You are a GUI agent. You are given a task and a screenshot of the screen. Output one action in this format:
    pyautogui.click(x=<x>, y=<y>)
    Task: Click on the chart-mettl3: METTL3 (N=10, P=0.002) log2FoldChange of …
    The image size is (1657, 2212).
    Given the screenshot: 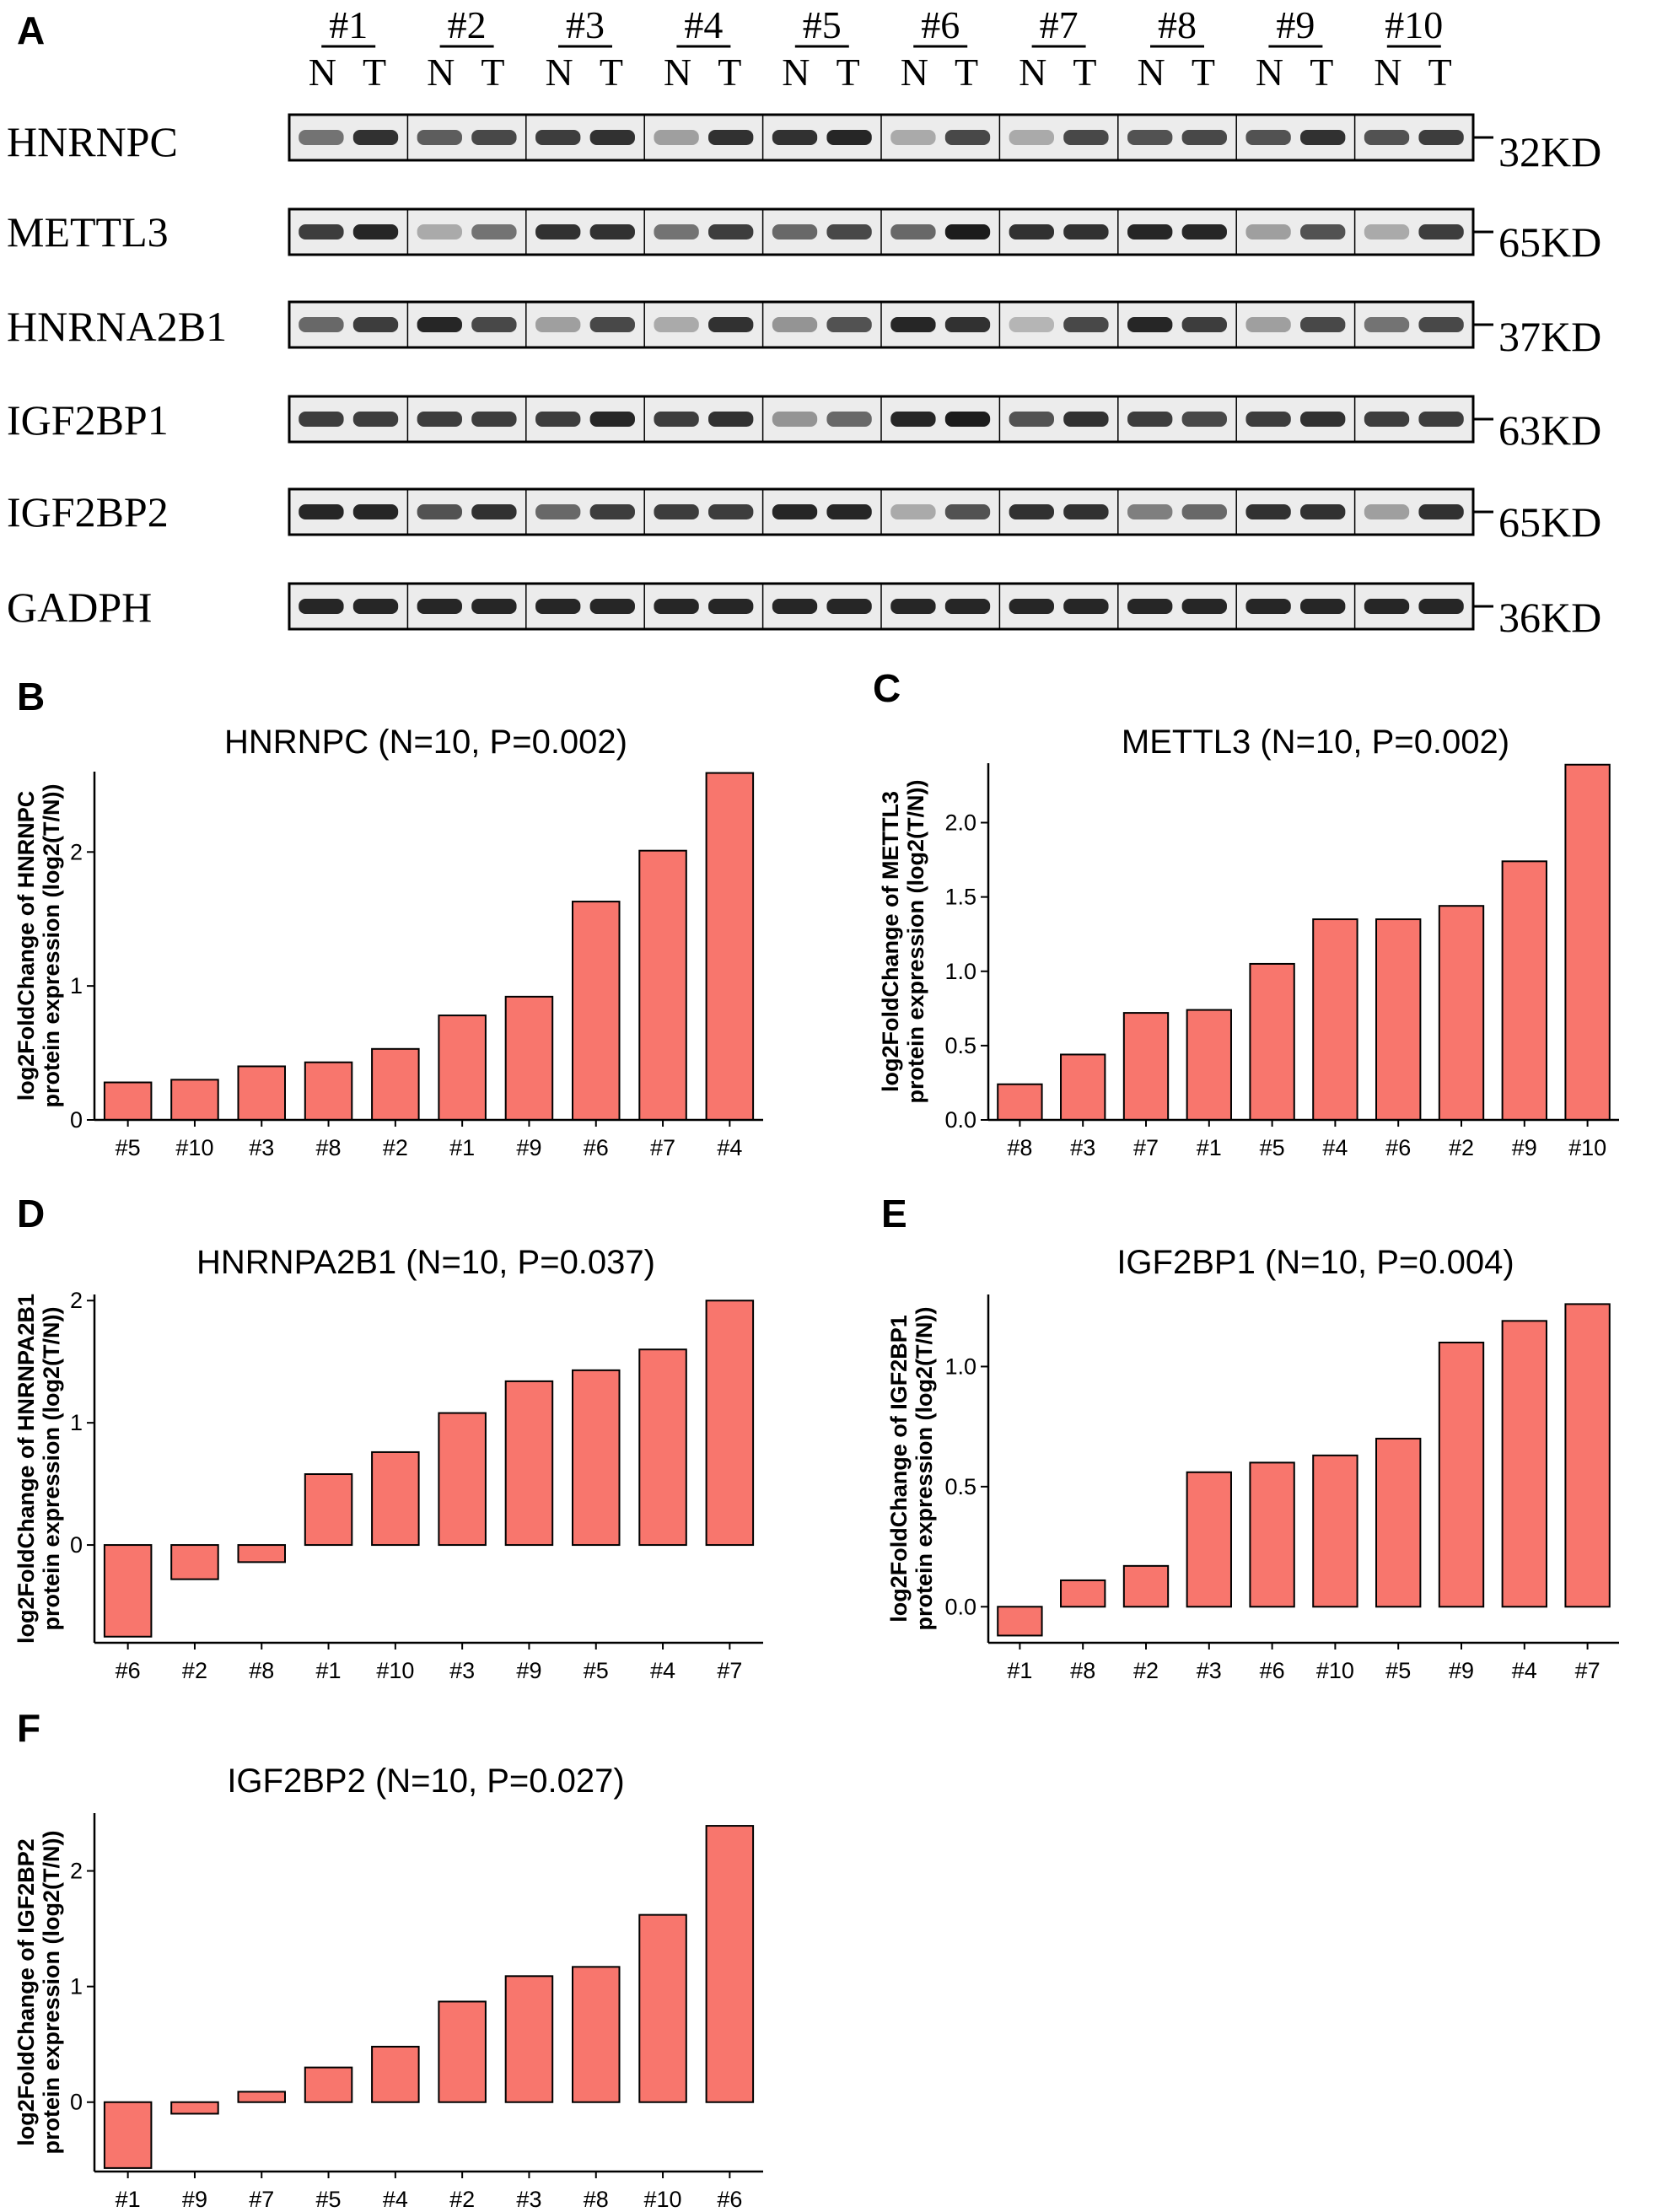 What is the action you would take?
    pyautogui.click(x=1248, y=942)
    